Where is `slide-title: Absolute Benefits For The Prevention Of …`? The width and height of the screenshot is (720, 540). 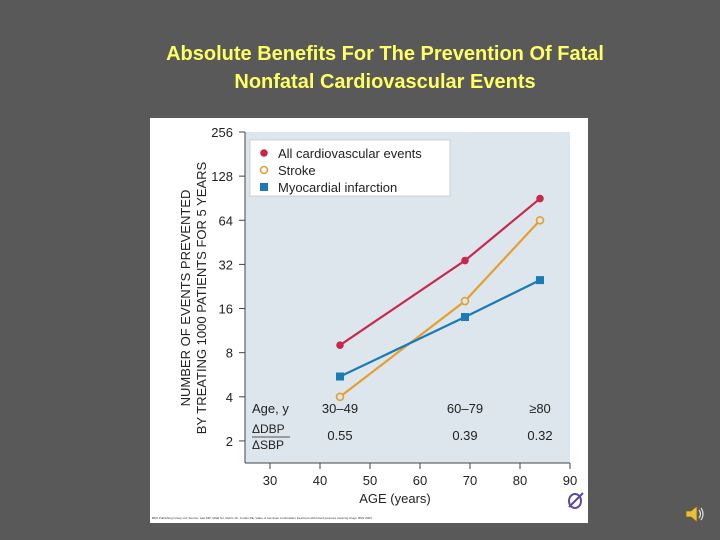
slide-title: Absolute Benefits For The Prevention Of … is located at coordinates (385, 68).